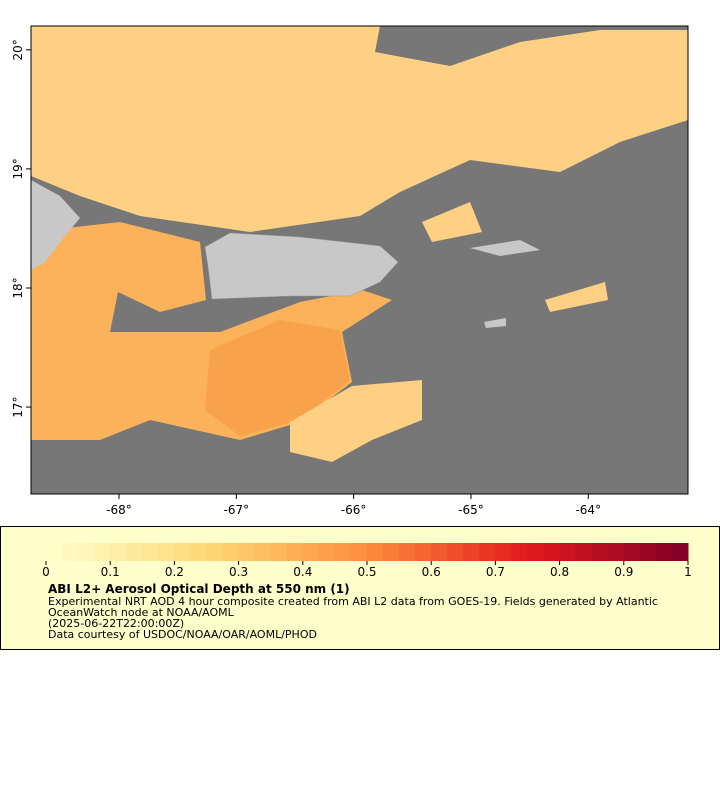  I want to click on legend-description: (2025-06-22T22:00:00Z), so click(116, 623).